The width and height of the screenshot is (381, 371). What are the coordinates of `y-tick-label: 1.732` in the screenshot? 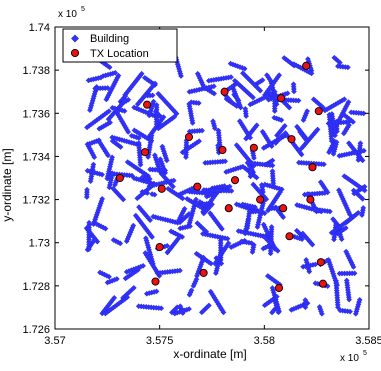 It's located at (36, 201).